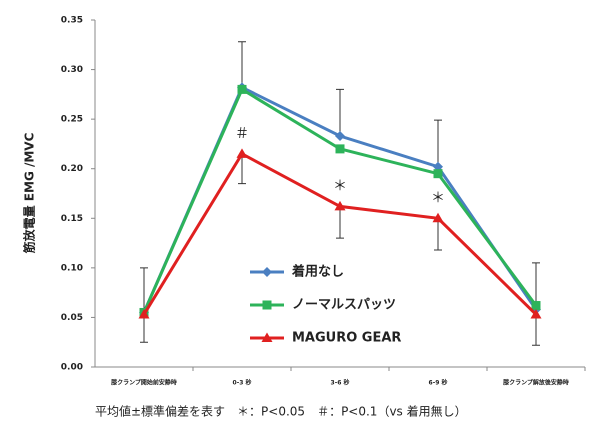 The width and height of the screenshot is (600, 436). I want to click on y-tick-label: 0.00, so click(72, 368).